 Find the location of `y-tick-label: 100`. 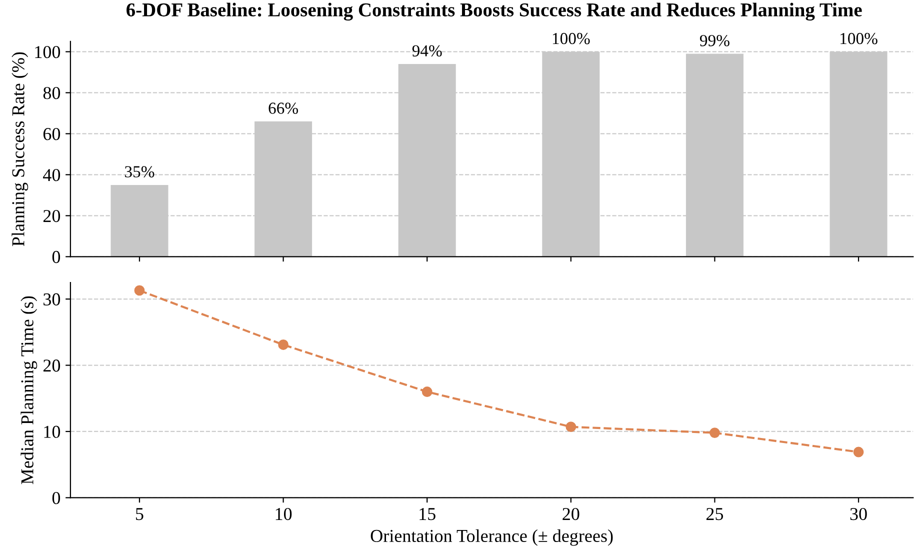

y-tick-label: 100 is located at coordinates (47, 52).